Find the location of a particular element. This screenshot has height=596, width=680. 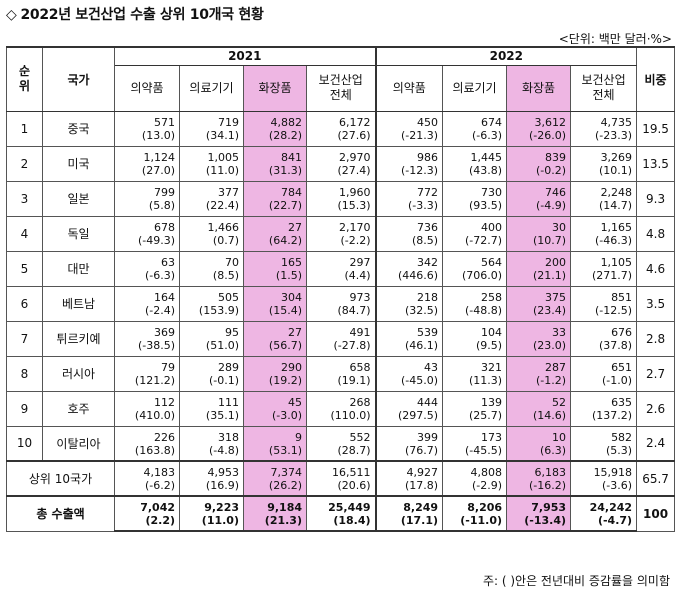

growth-cell: (-45.5) is located at coordinates (475, 453).